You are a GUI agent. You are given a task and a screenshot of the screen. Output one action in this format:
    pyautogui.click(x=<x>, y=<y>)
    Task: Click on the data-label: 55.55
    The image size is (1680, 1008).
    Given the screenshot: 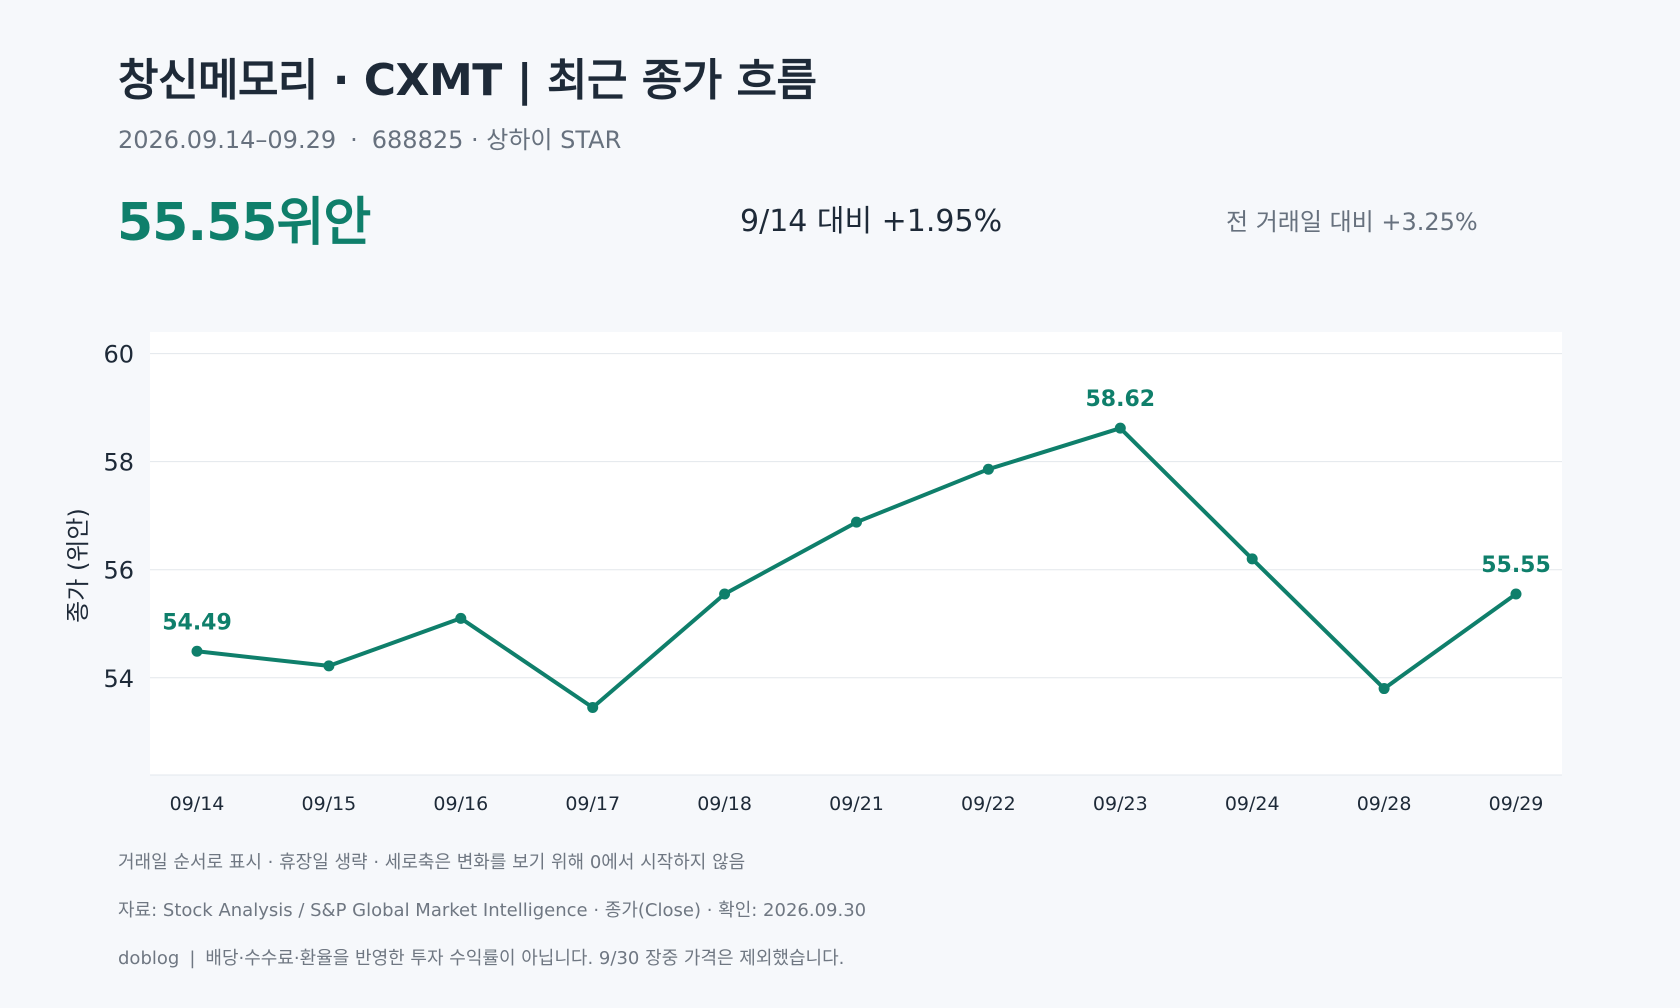 What is the action you would take?
    pyautogui.click(x=1516, y=565)
    